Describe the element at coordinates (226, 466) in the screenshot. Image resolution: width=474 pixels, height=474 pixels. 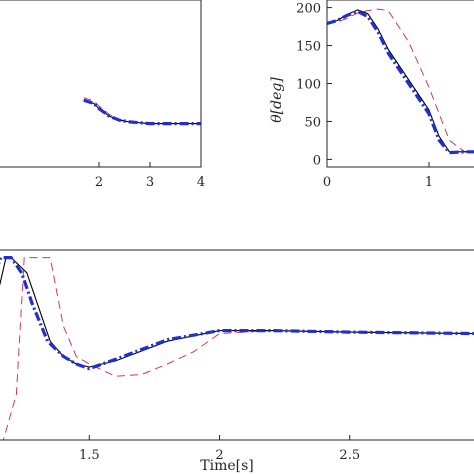
I see `x-axis-label: Time[s]` at that location.